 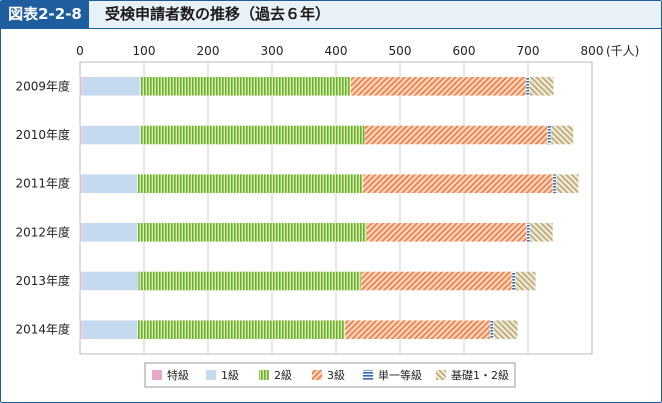 What do you see at coordinates (42, 231) in the screenshot?
I see `y-category-label: 2012年度` at bounding box center [42, 231].